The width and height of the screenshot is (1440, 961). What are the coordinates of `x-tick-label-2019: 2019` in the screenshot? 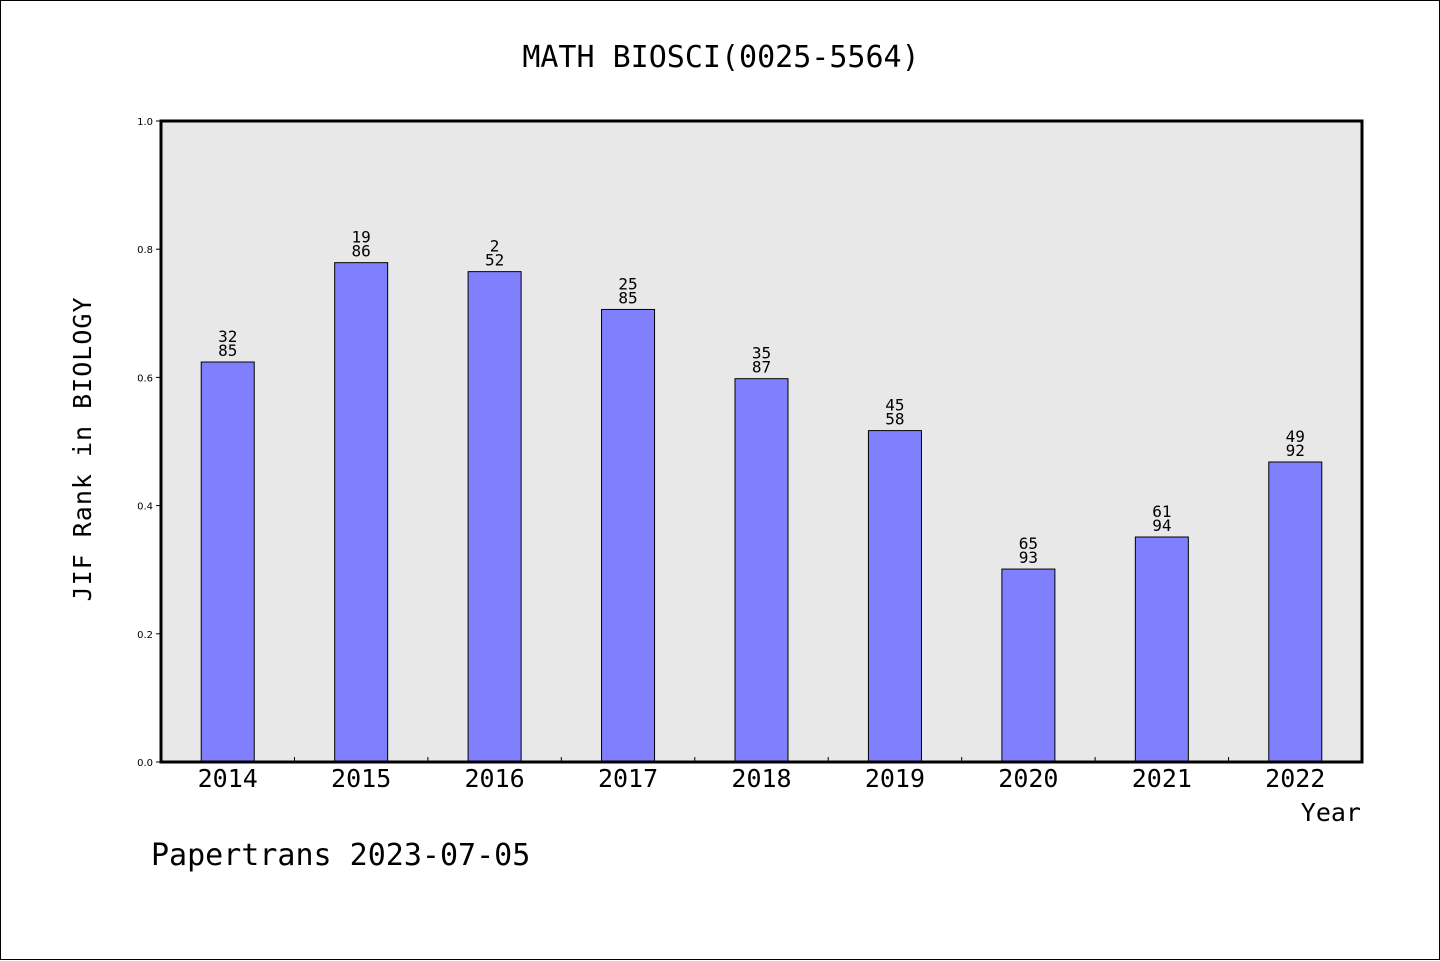 It's located at (895, 778).